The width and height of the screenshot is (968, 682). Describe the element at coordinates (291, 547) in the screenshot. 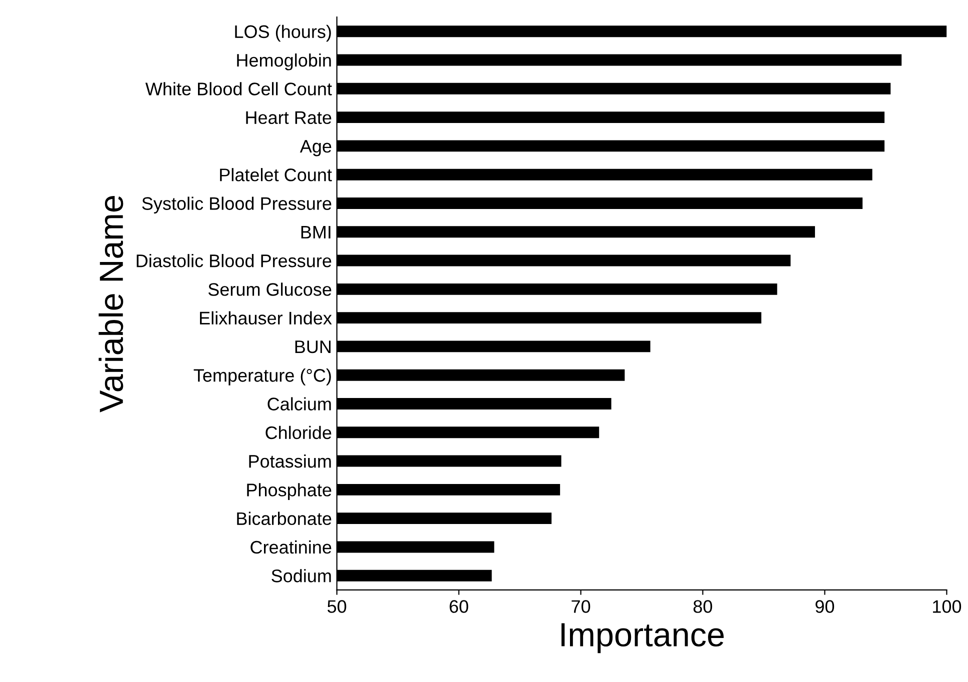

I see `y-tick-label: Creatinine` at that location.